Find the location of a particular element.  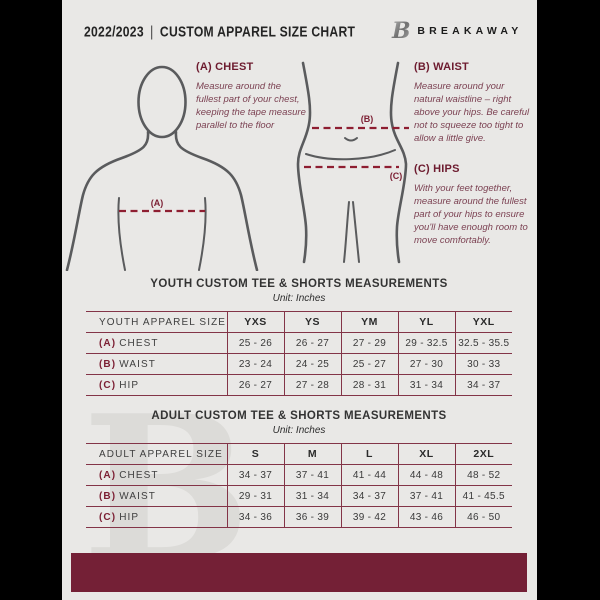

measurement-value-cell: 44 - 48 is located at coordinates (426, 475).